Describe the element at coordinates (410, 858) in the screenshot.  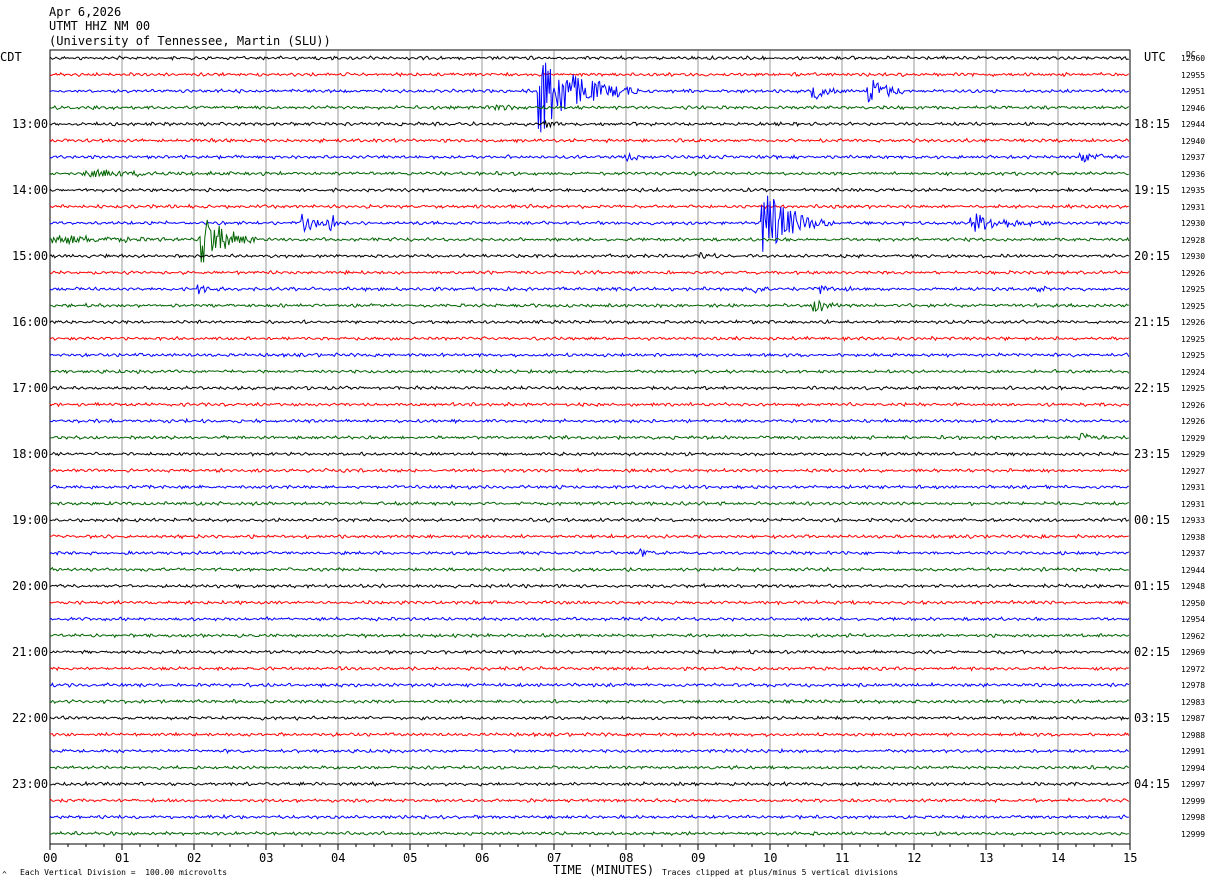
I see `x-tick-label: 05` at that location.